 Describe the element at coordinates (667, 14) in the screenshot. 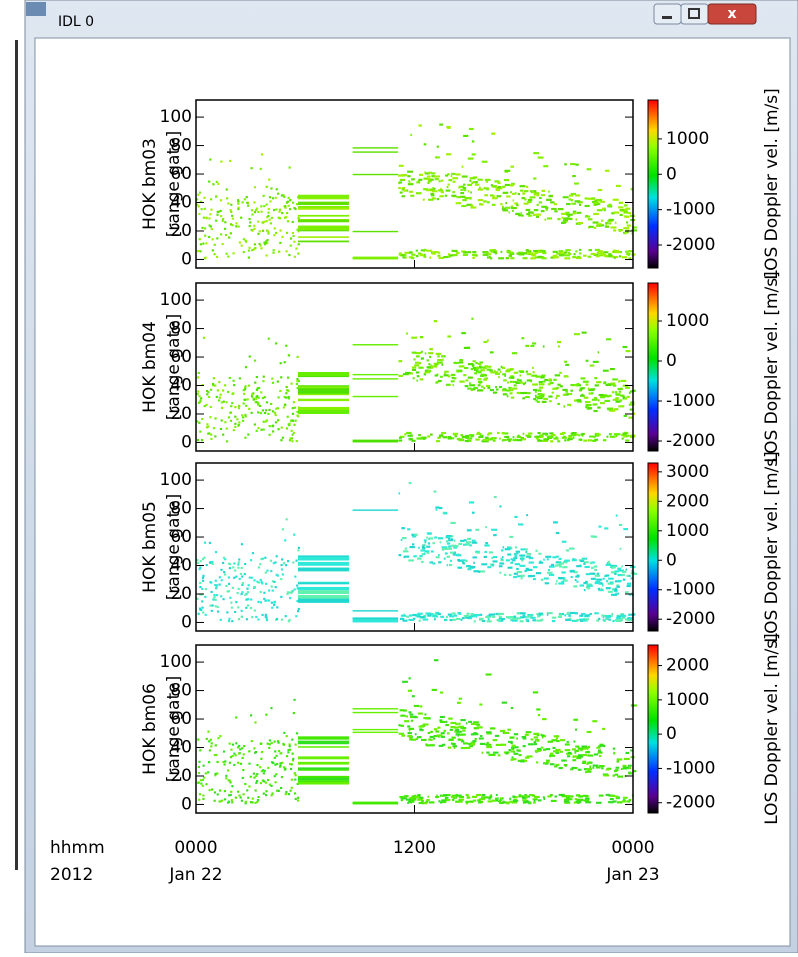

I see `minimize-button` at that location.